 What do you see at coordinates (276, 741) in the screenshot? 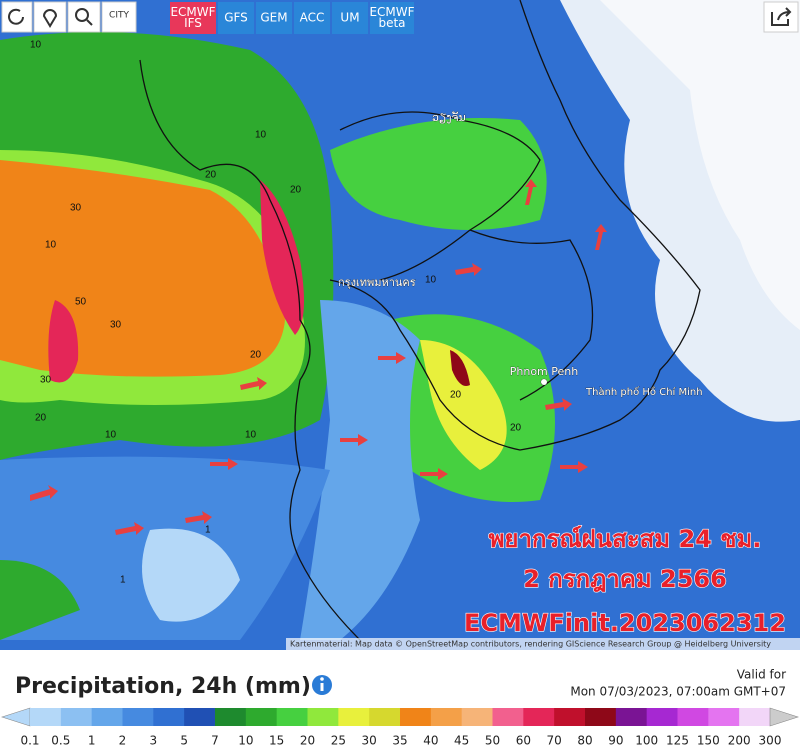
I see `scale-label: 15` at bounding box center [276, 741].